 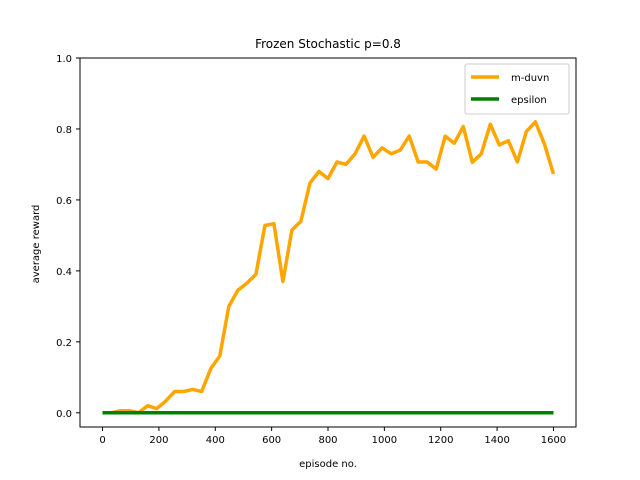 What do you see at coordinates (530, 78) in the screenshot?
I see `legend-label-m-duvn: m-duvn` at bounding box center [530, 78].